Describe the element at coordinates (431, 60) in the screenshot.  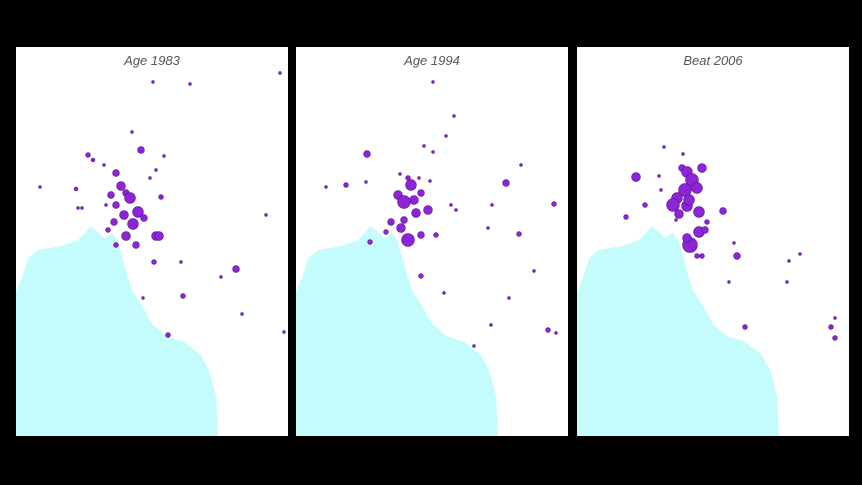
I see `panel-title: Age 1994` at that location.